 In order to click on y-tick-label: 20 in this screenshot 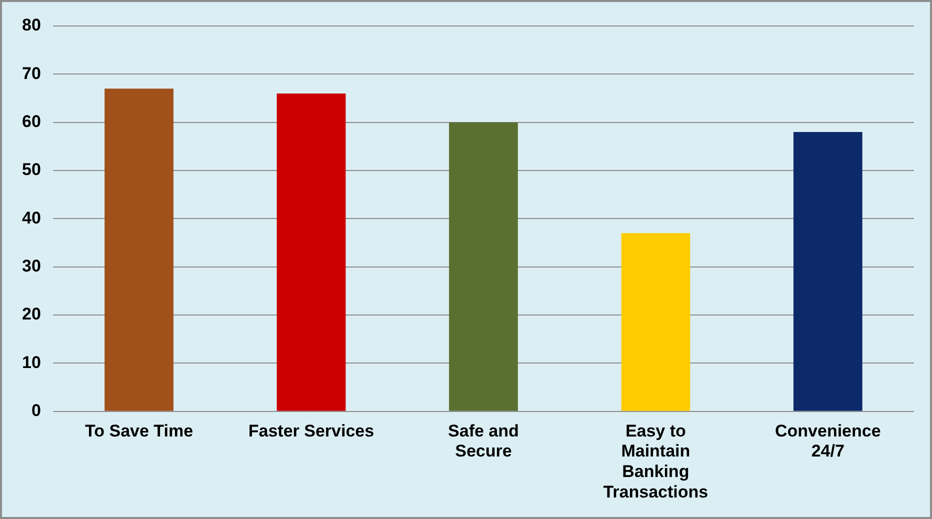, I will do `click(31, 314)`.